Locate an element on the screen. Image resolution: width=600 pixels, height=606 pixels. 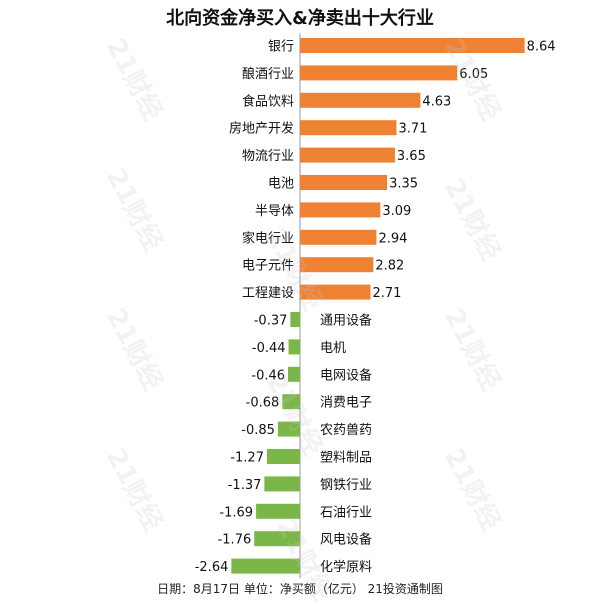
category-label: 电池 is located at coordinates (281, 184).